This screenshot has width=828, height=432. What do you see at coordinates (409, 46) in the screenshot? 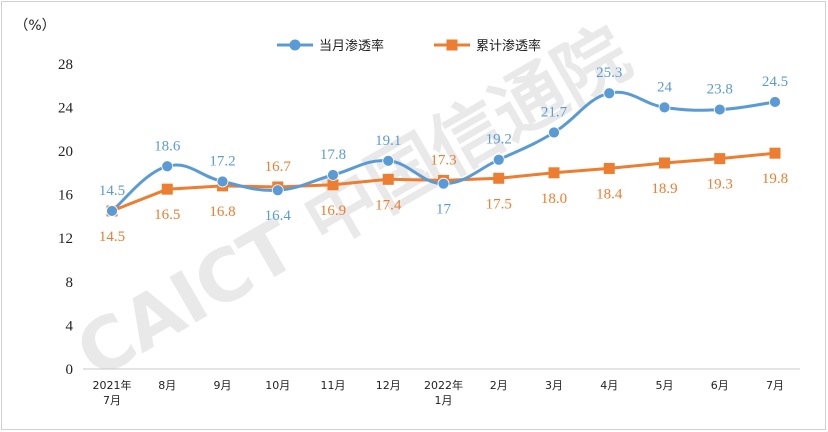
I see `legend: 当月渗透率 累计渗透率` at bounding box center [409, 46].